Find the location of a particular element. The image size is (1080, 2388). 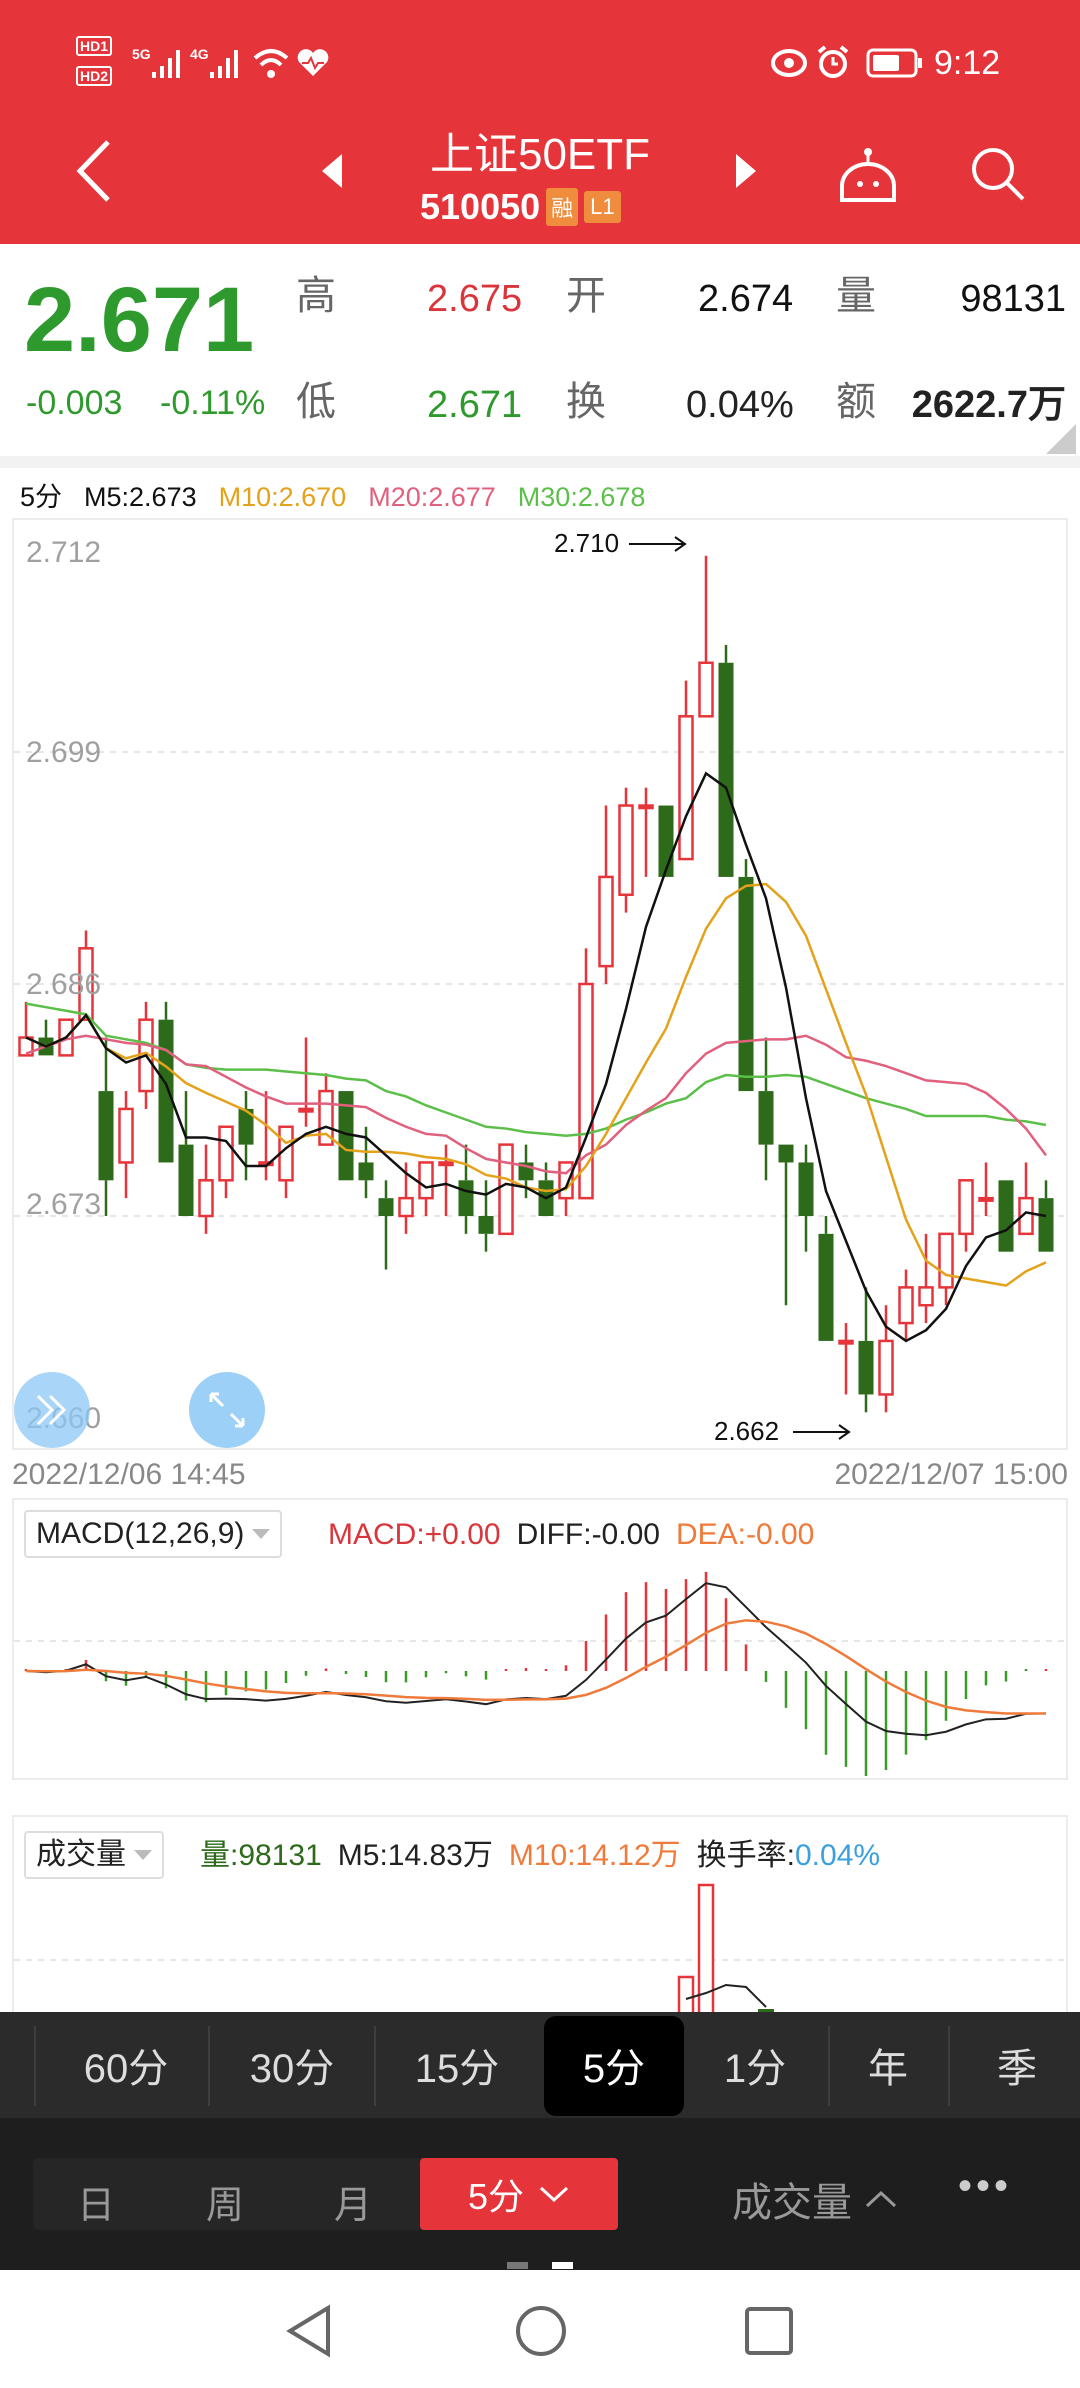

expand-icon is located at coordinates (227, 1410).